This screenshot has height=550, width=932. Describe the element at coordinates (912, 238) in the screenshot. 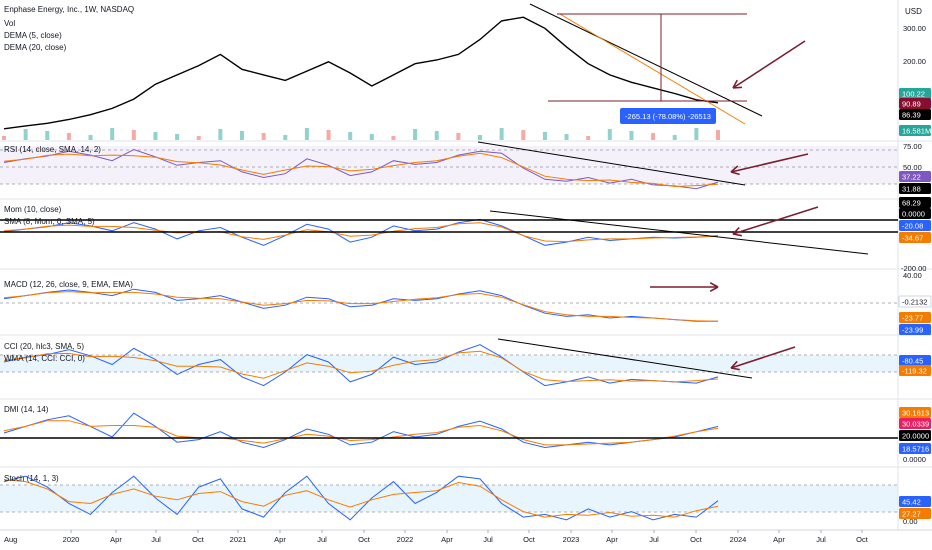

I see `mom-tag-3: -34.67` at that location.